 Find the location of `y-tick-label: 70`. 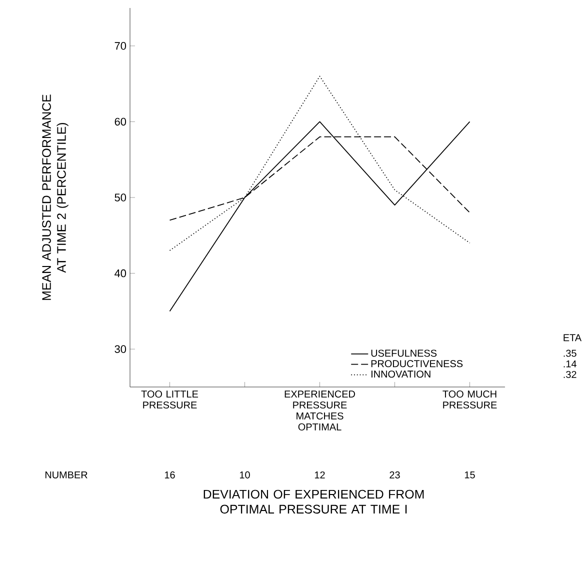

y-tick-label: 70 is located at coordinates (120, 46).